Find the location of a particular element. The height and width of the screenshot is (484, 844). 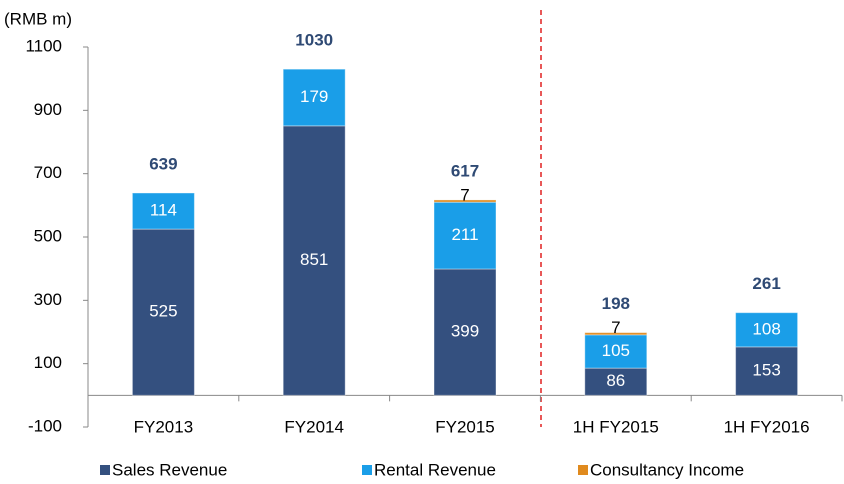

total-label: 1030 is located at coordinates (314, 40).